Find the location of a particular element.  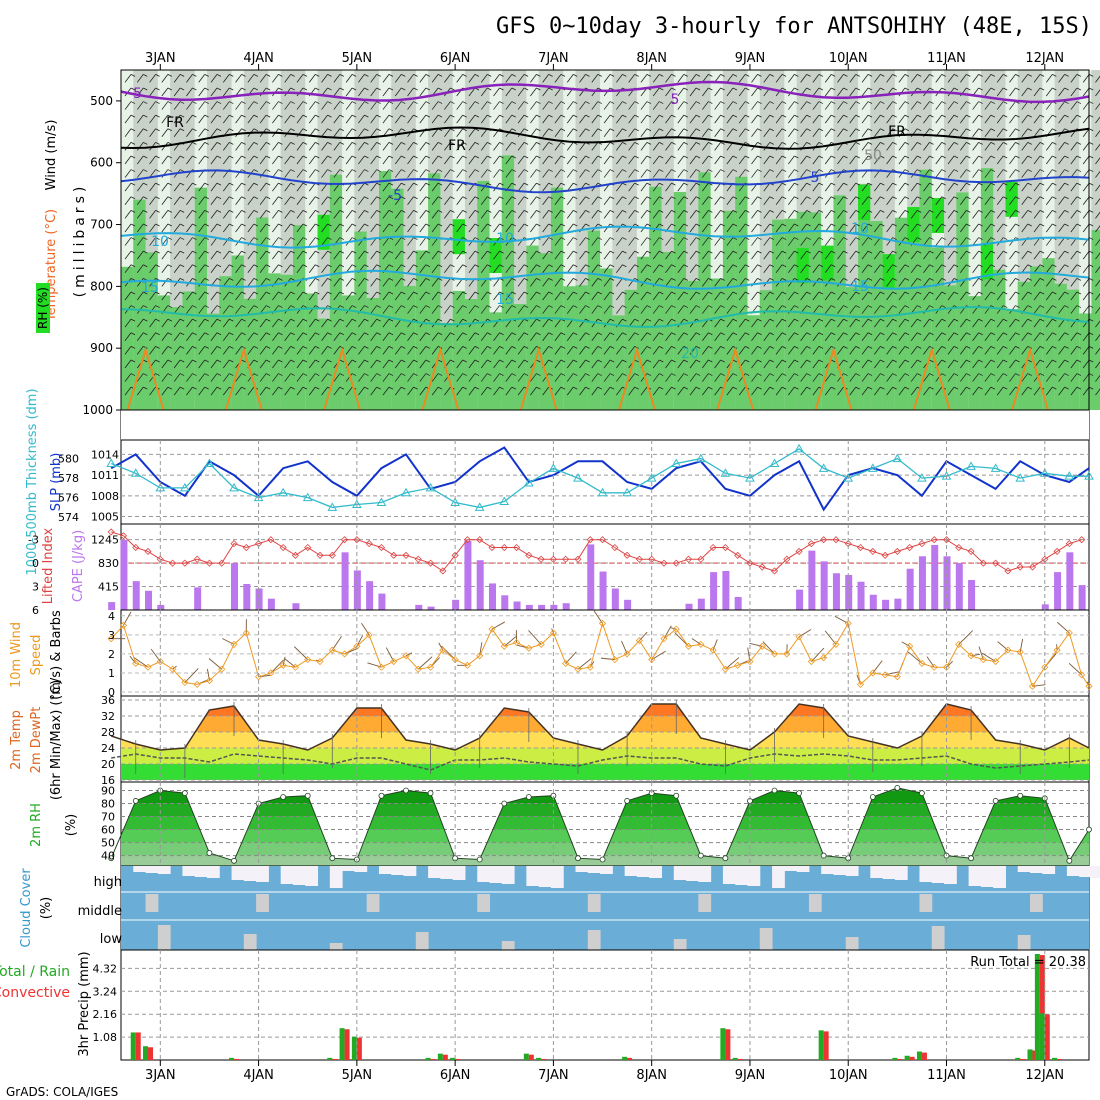

date-label-top: 10JAN is located at coordinates (848, 58).